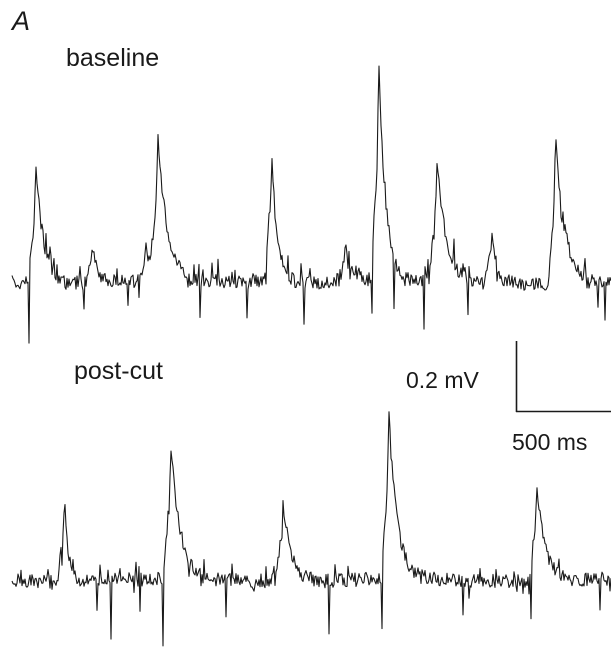  What do you see at coordinates (550, 442) in the screenshot?
I see `scale-bar-time-label: 500 ms` at bounding box center [550, 442].